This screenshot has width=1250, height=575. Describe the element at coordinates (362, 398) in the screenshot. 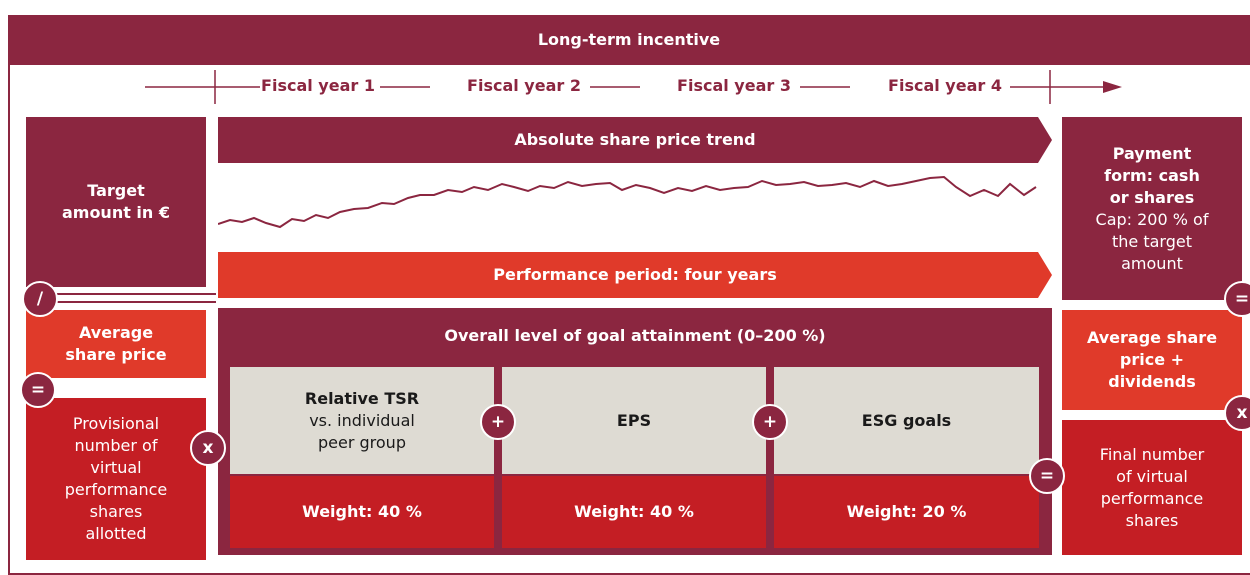

I see `goal-title: Relative TSR` at that location.